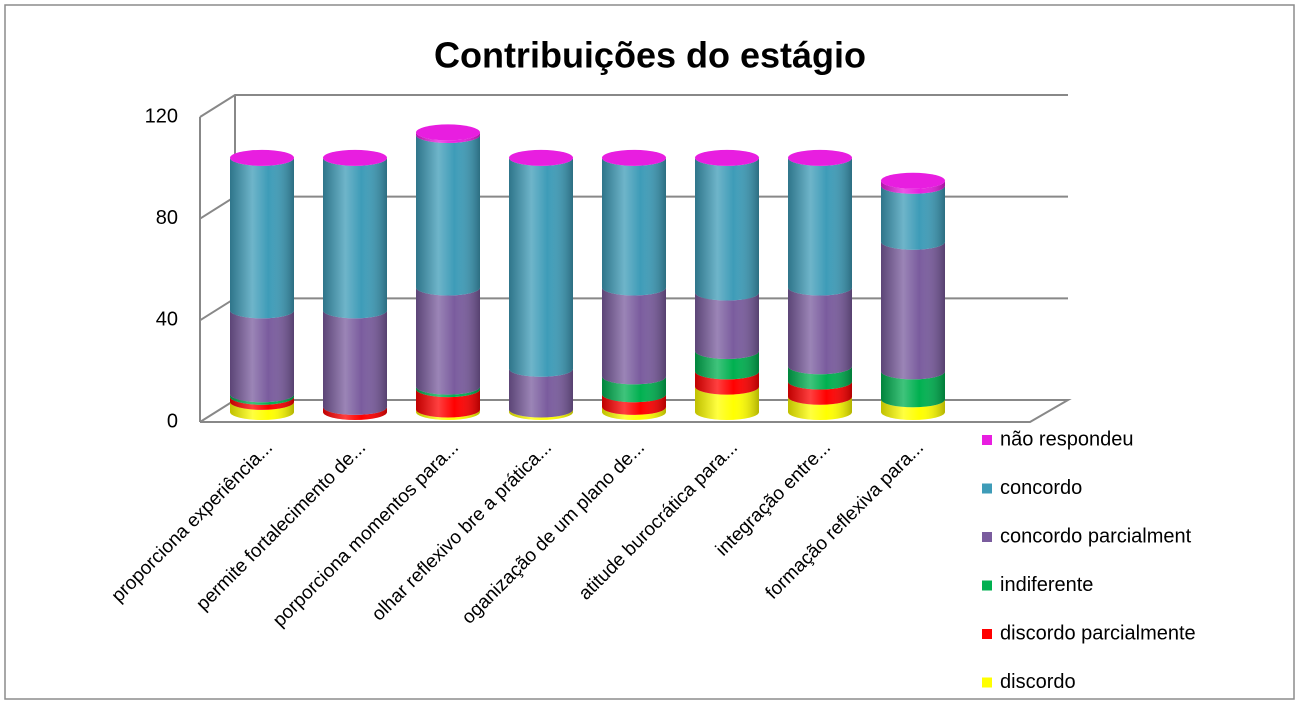  What do you see at coordinates (1041, 488) in the screenshot?
I see `legend-label: concordo` at bounding box center [1041, 488].